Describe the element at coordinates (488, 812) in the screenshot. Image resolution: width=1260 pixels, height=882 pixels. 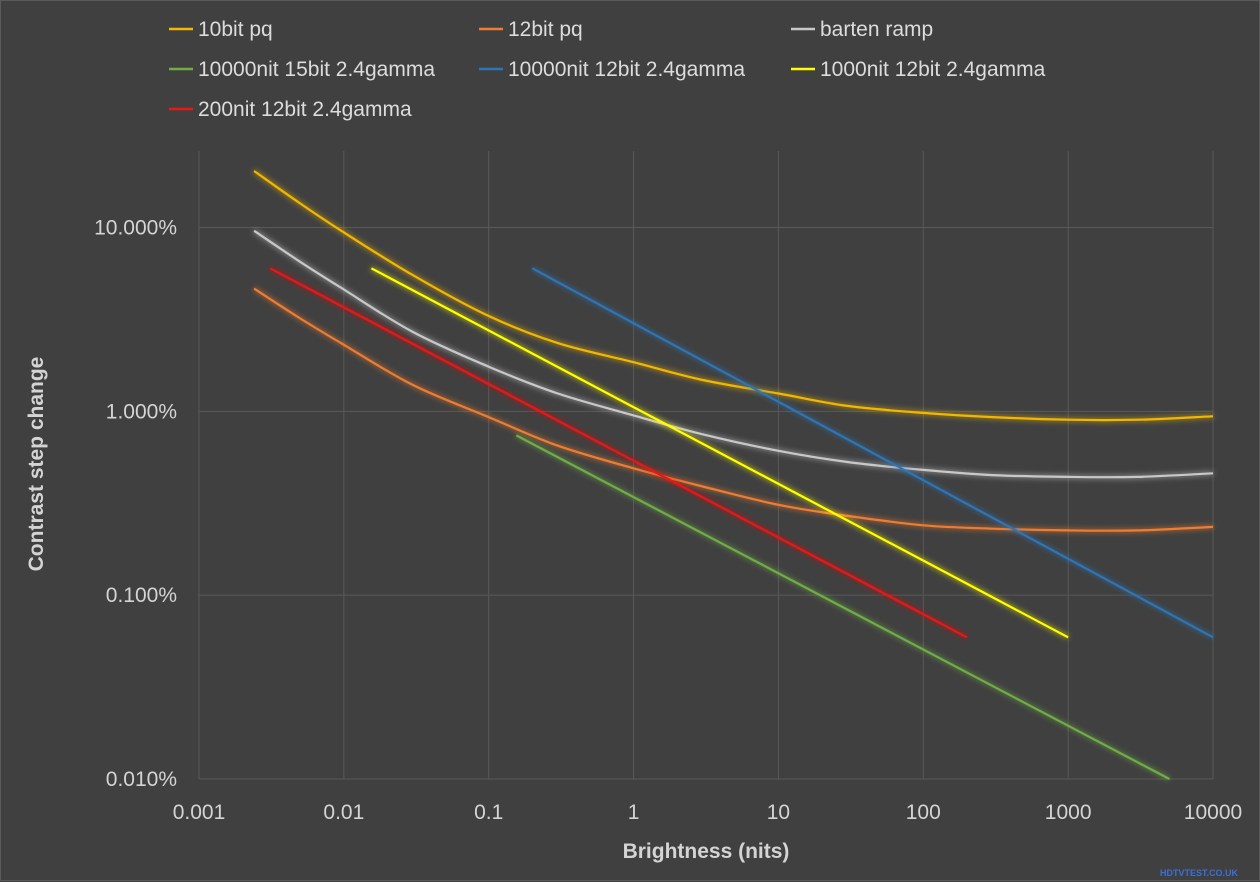
I see `x-tick-label: 0.1` at that location.